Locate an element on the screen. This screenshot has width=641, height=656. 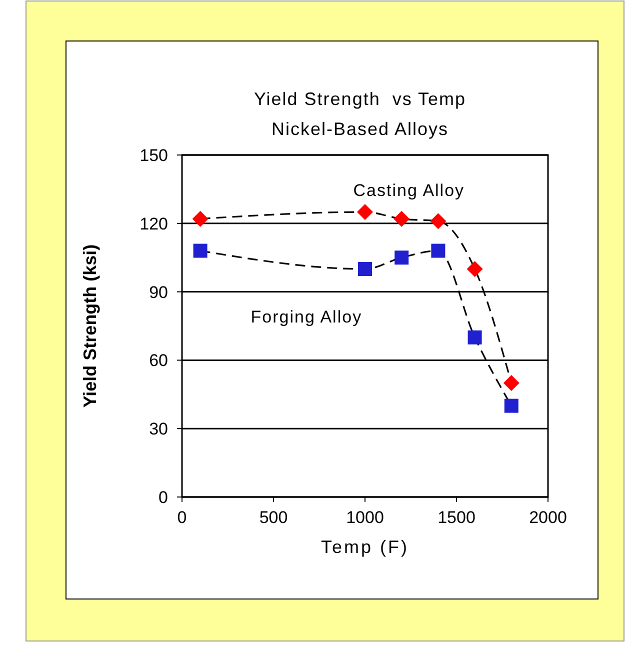
y-tick-label: 120 is located at coordinates (154, 224).